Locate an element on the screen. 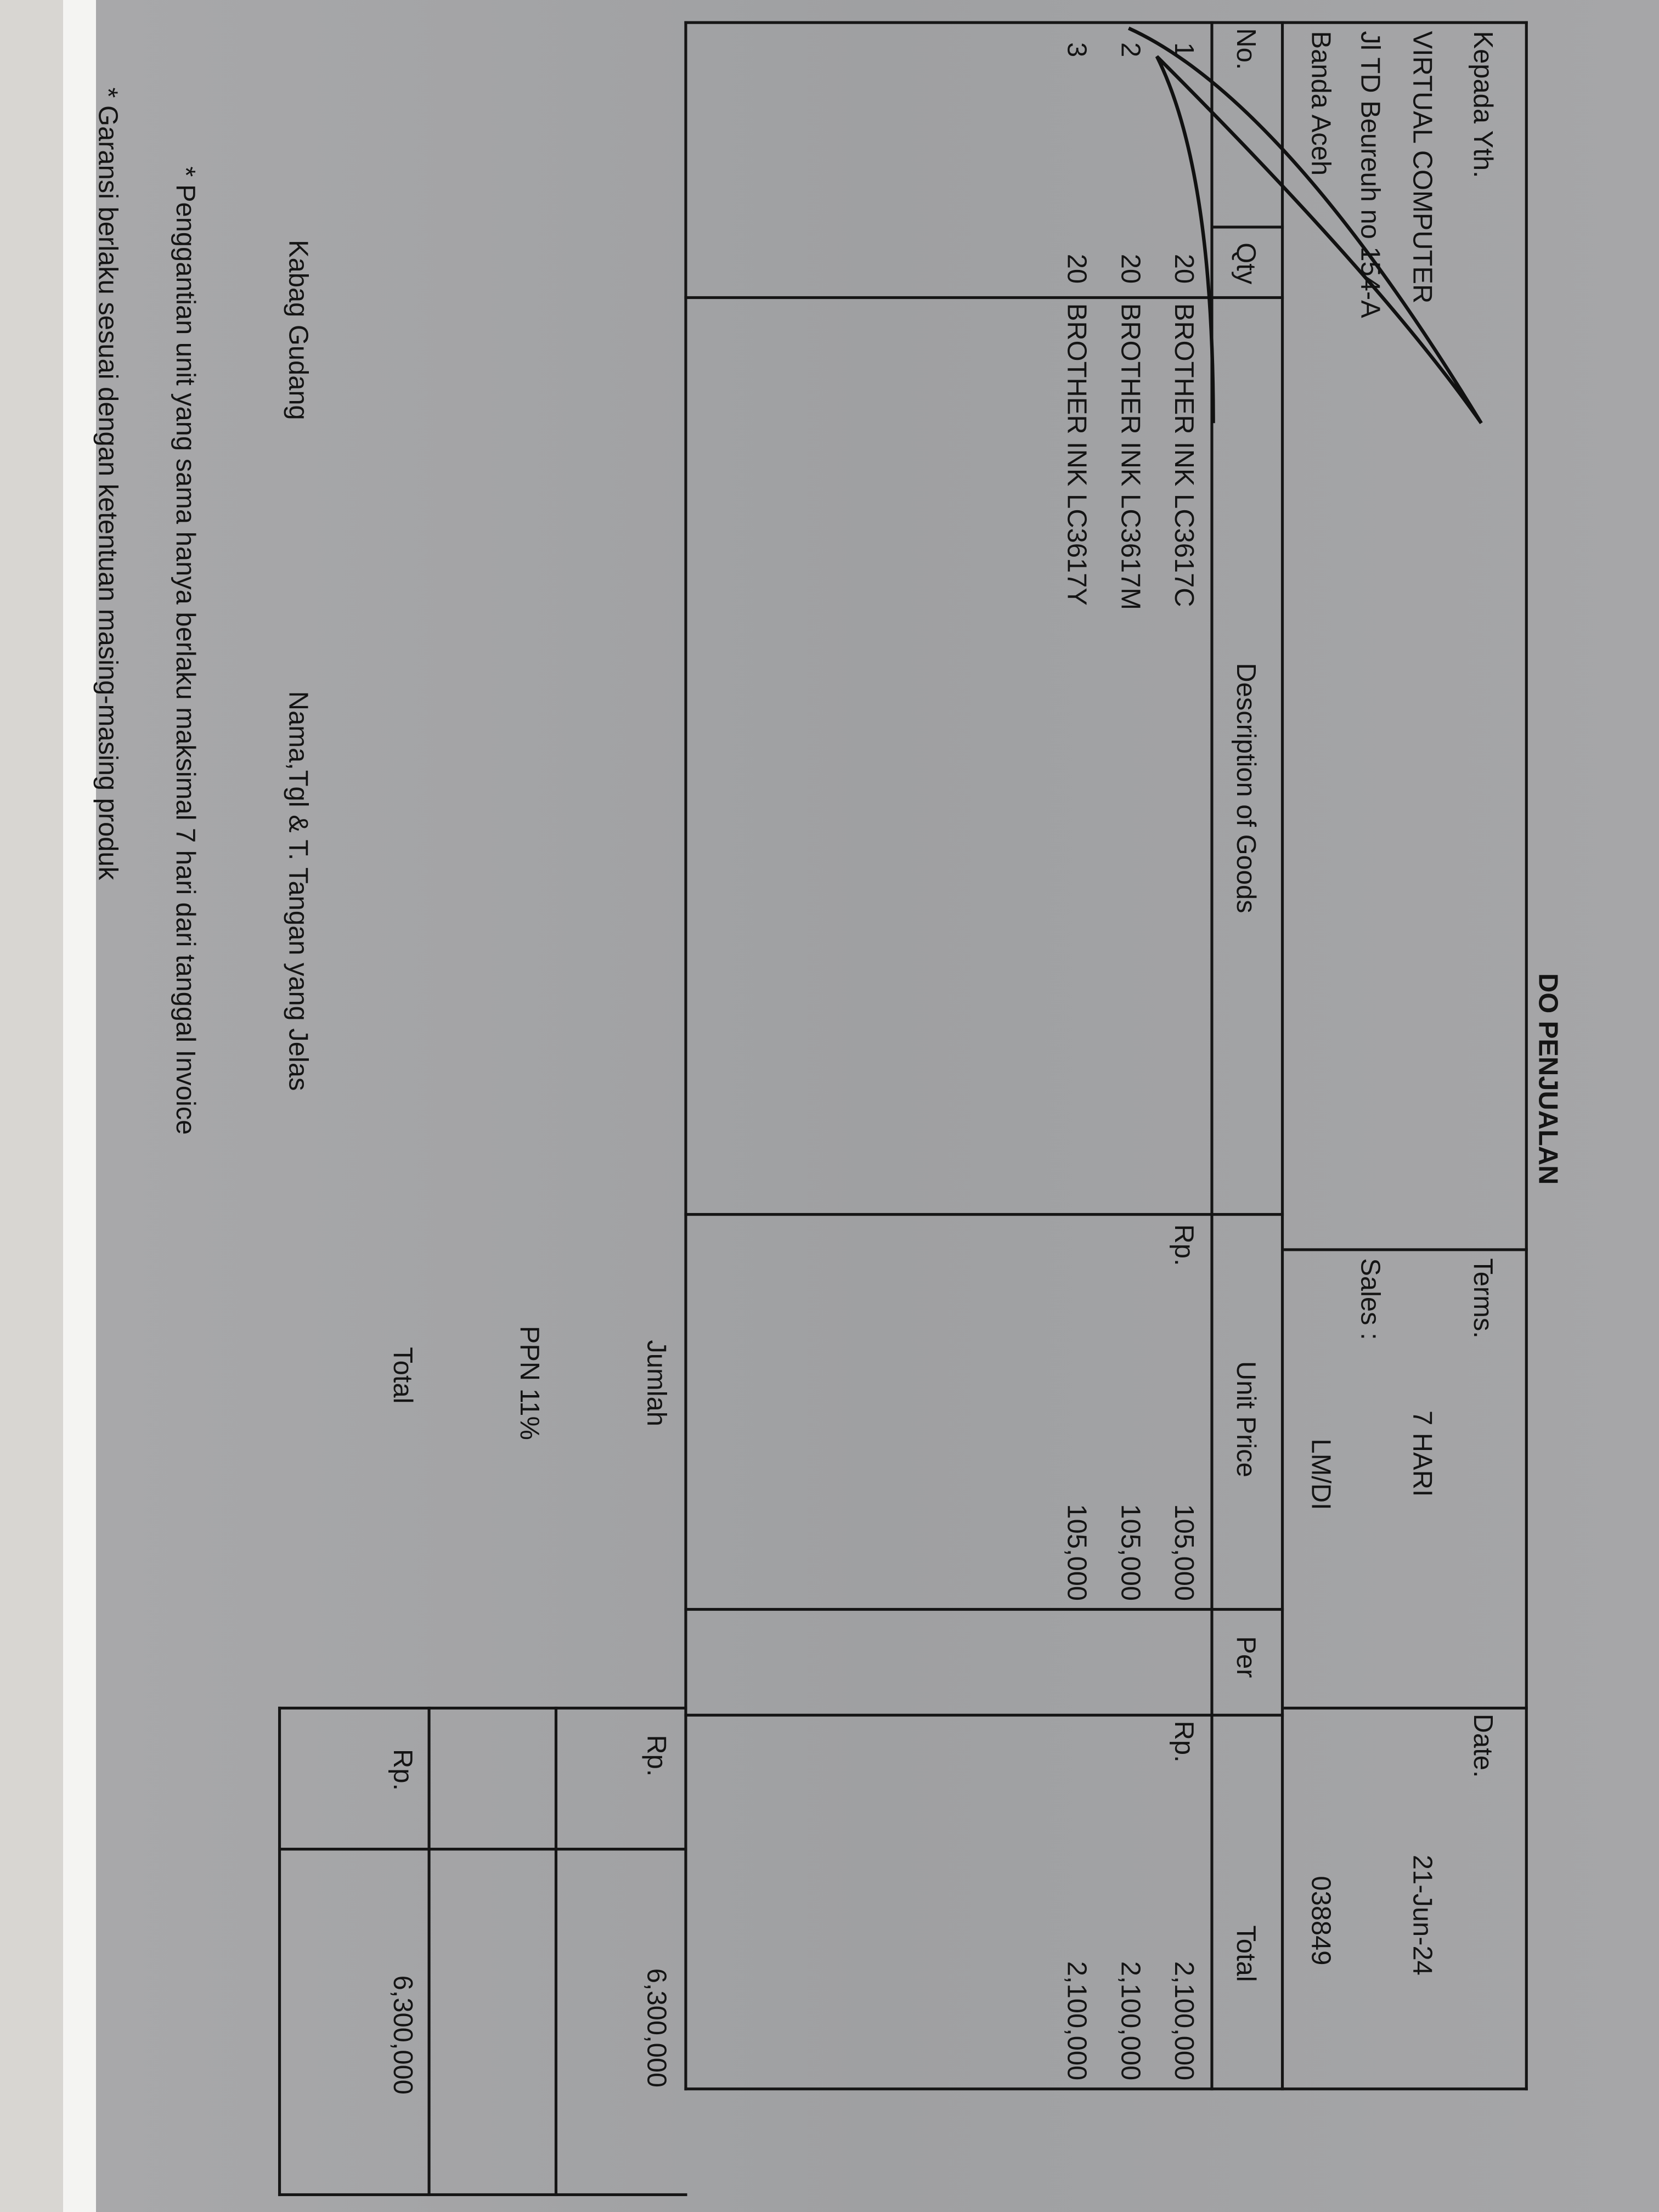 The width and height of the screenshot is (1659, 2212). sales-value: LM/DI is located at coordinates (1320, 1474).